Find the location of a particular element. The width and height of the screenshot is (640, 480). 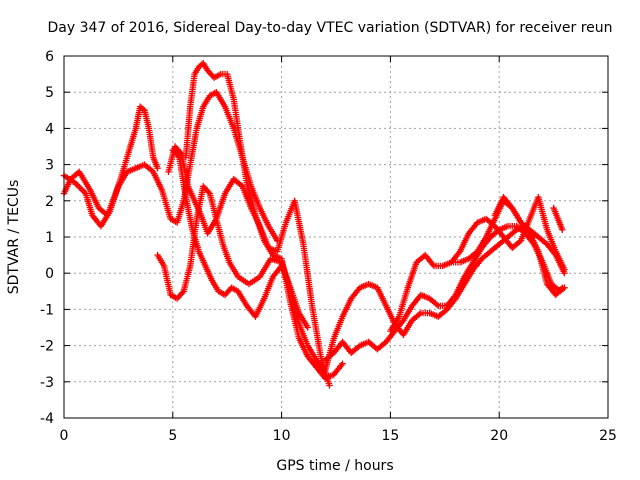

y-axis-label: SDTVAR / TECUs is located at coordinates (14, 237).